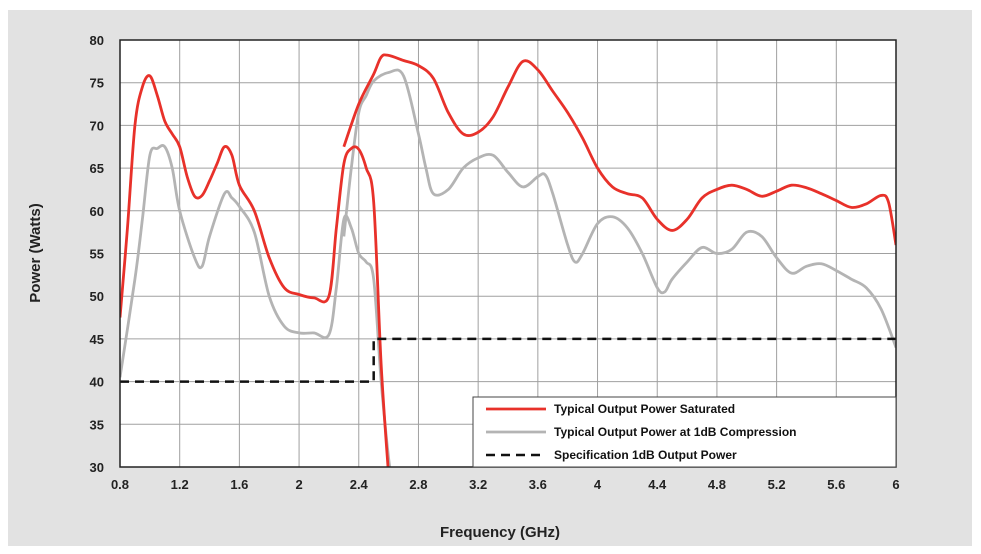  Describe the element at coordinates (644, 409) in the screenshot. I see `legend-label: Typical Output Power Saturated` at that location.